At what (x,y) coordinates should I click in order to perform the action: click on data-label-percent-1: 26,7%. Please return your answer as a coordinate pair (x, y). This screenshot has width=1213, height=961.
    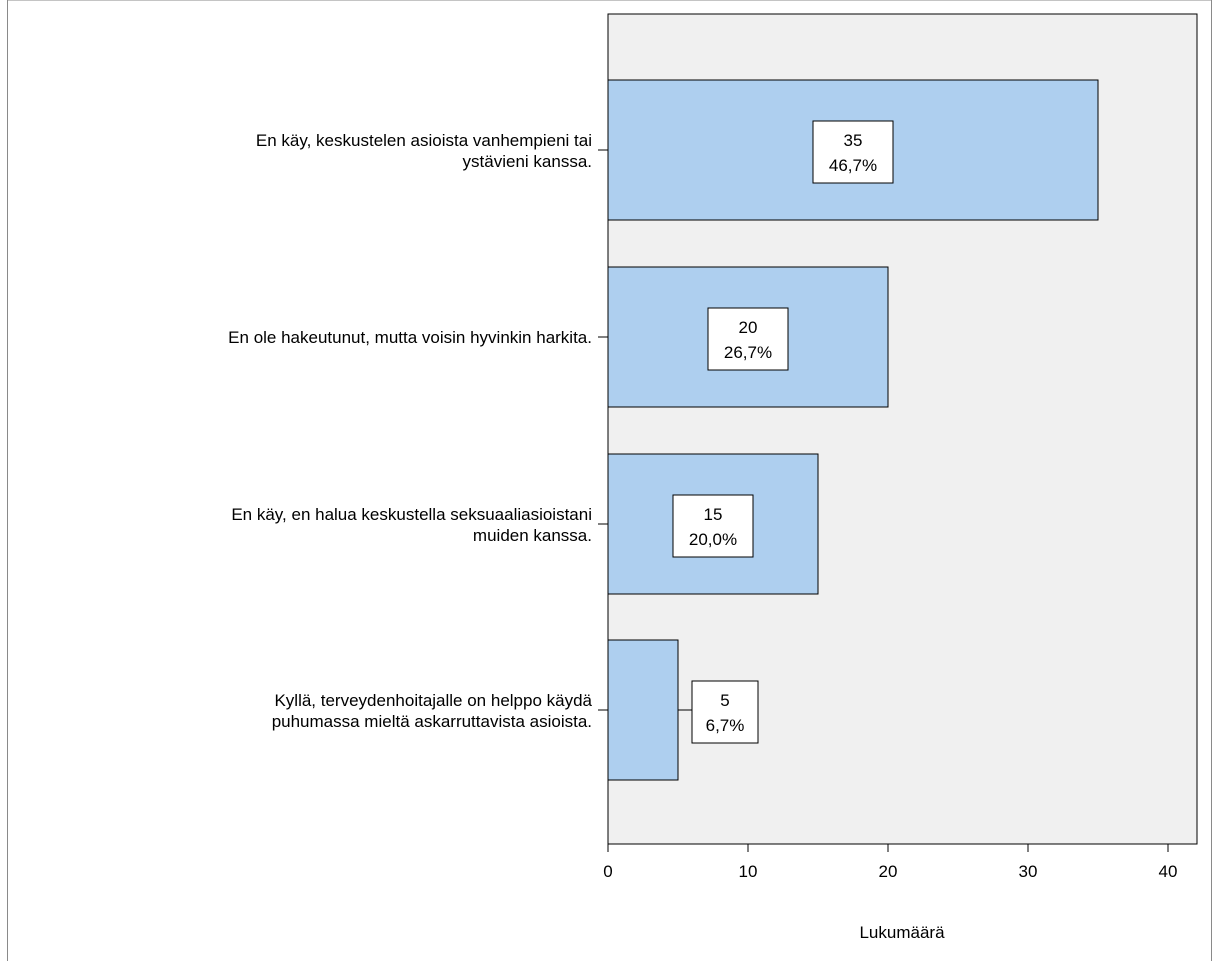
    Looking at the image, I should click on (748, 352).